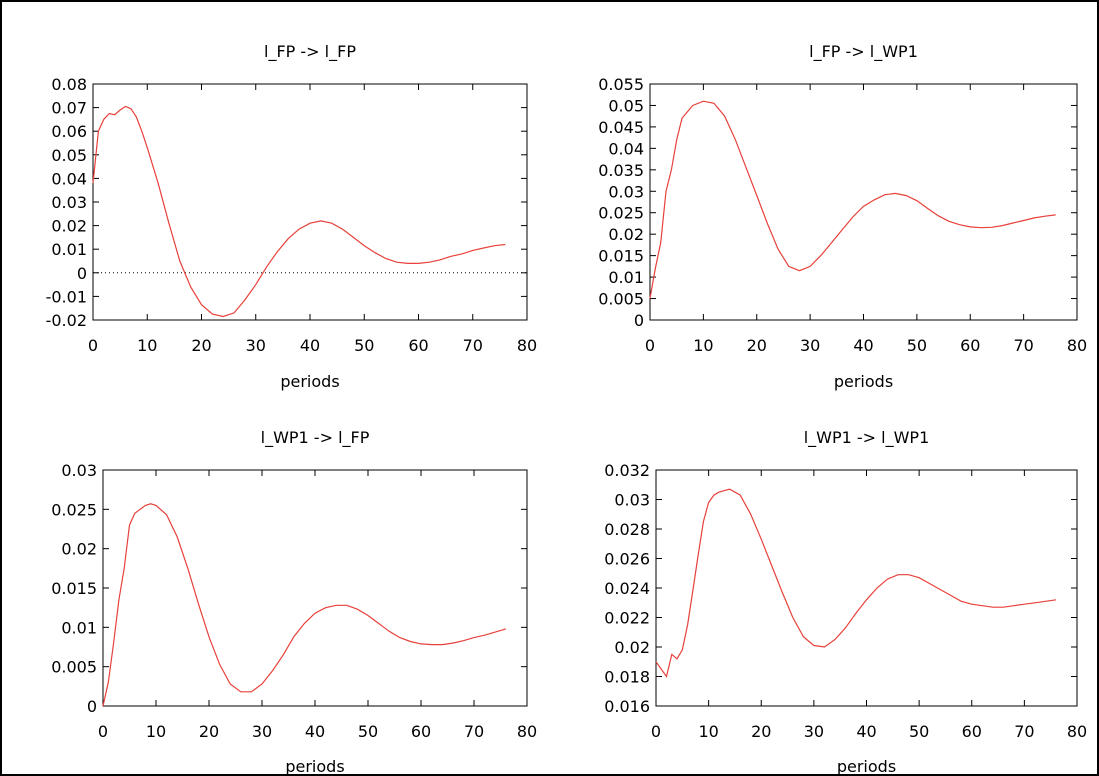 This screenshot has width=1099, height=776. Describe the element at coordinates (315, 438) in the screenshot. I see `chart-title: l_WP1 -> l_FP` at that location.